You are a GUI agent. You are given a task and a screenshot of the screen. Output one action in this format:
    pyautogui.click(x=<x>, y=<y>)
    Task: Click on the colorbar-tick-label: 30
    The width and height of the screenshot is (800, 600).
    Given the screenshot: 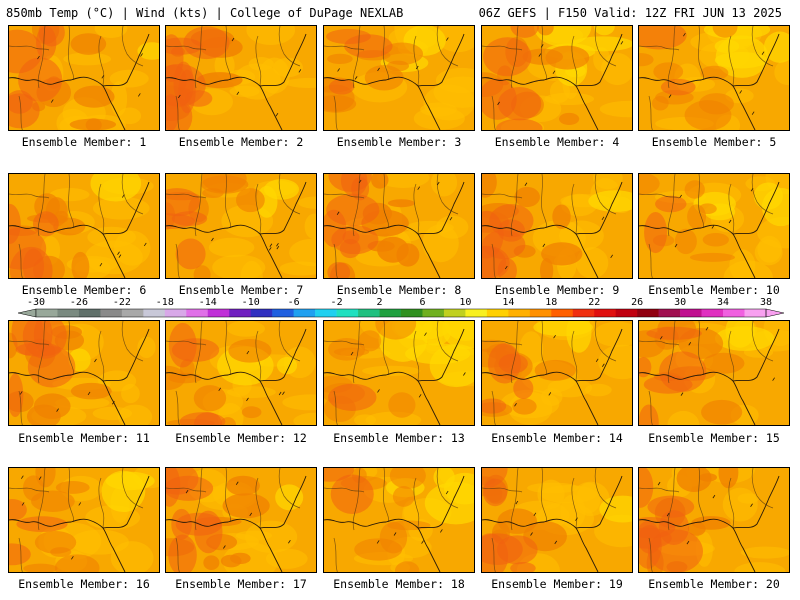 What is the action you would take?
    pyautogui.click(x=680, y=302)
    